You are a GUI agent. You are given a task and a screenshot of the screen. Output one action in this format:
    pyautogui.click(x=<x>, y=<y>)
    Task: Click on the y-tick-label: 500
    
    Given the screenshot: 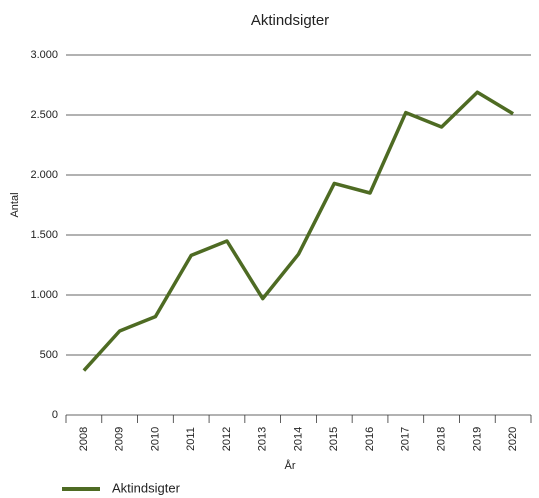 What is the action you would take?
    pyautogui.click(x=49, y=355)
    